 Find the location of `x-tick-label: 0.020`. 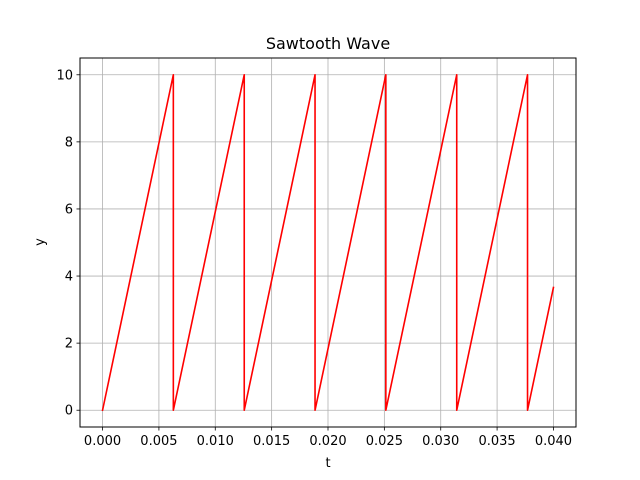

x-tick-label: 0.020 is located at coordinates (327, 441).